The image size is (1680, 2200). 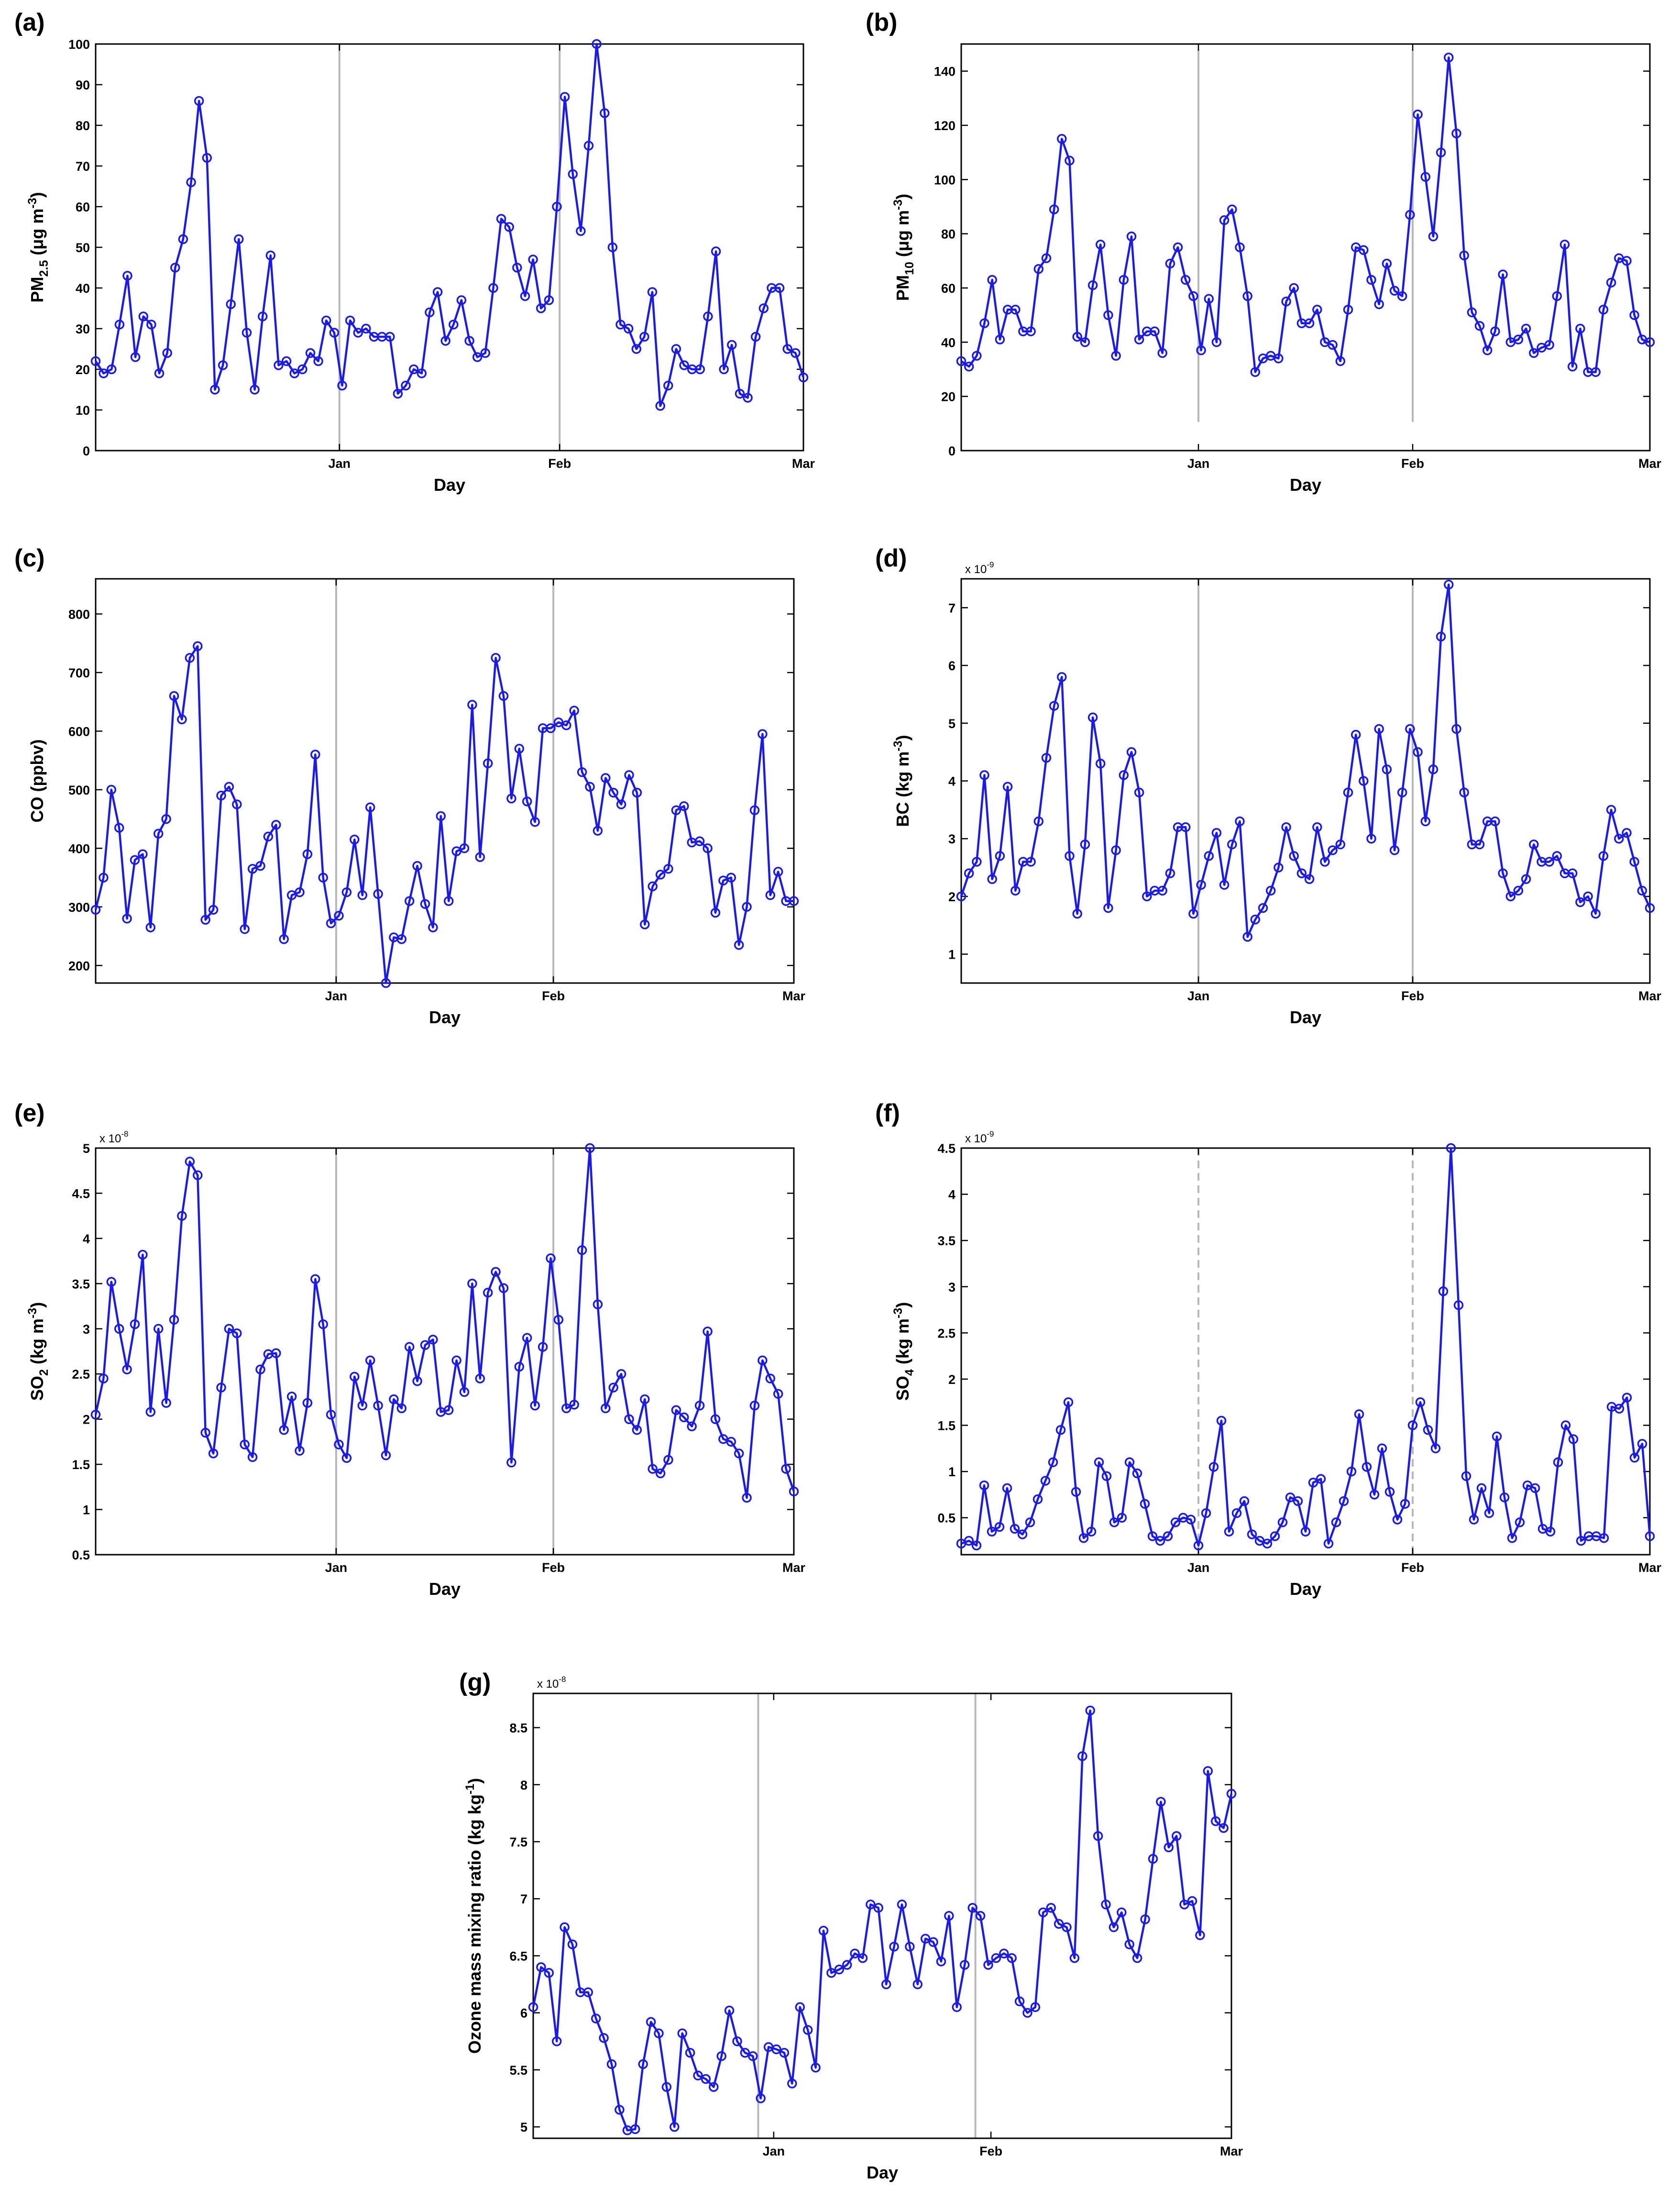 I want to click on panel-label: (b), so click(x=881, y=22).